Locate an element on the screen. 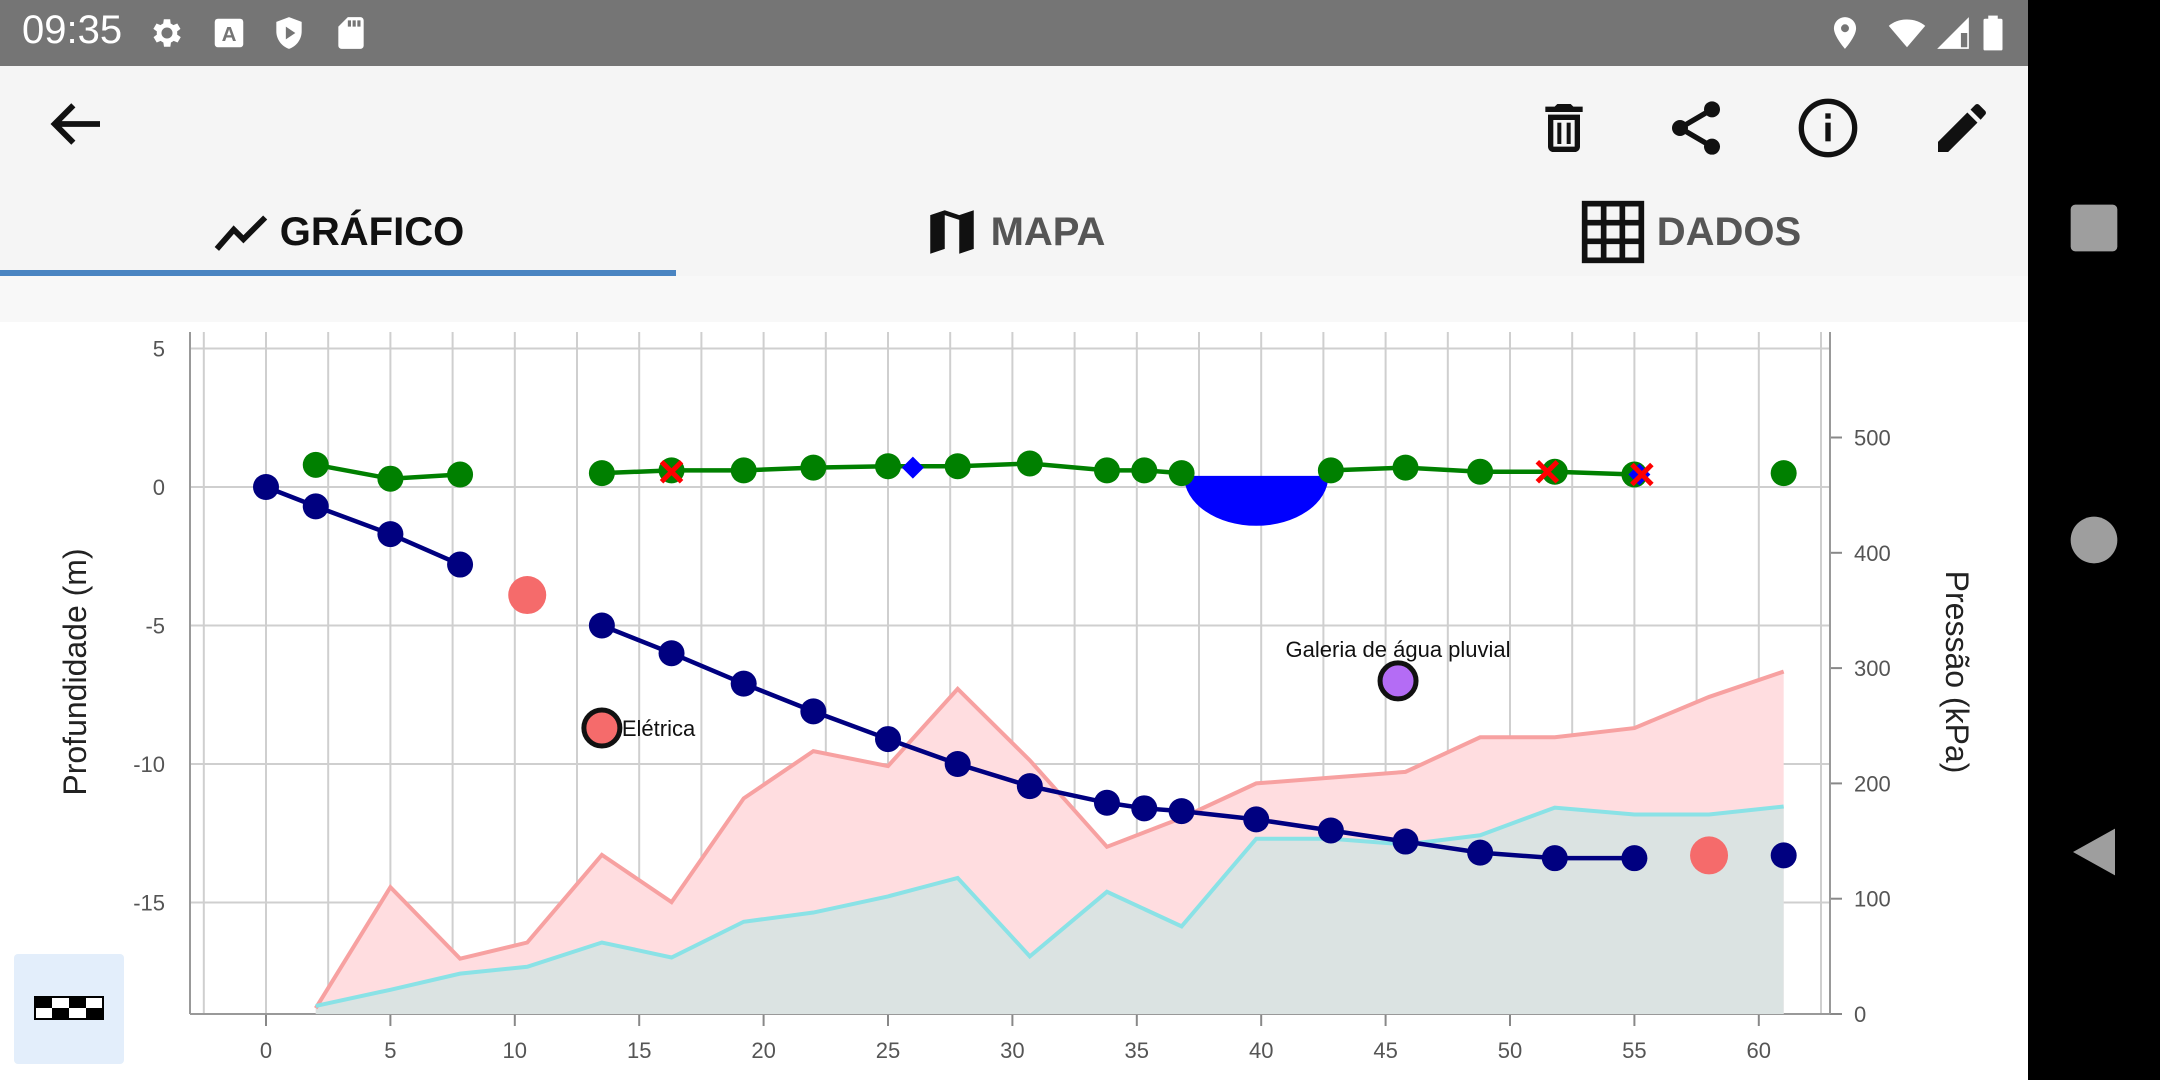  x-tick-label: 30 is located at coordinates (1012, 1050).